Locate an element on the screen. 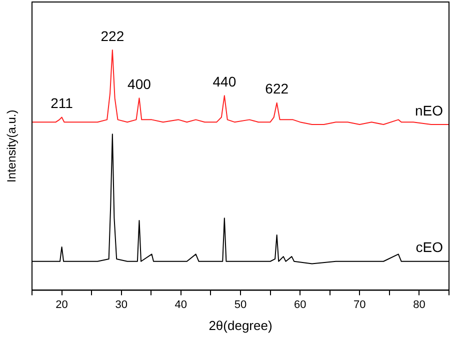 The height and width of the screenshot is (340, 453). annotation: 222 is located at coordinates (112, 36).